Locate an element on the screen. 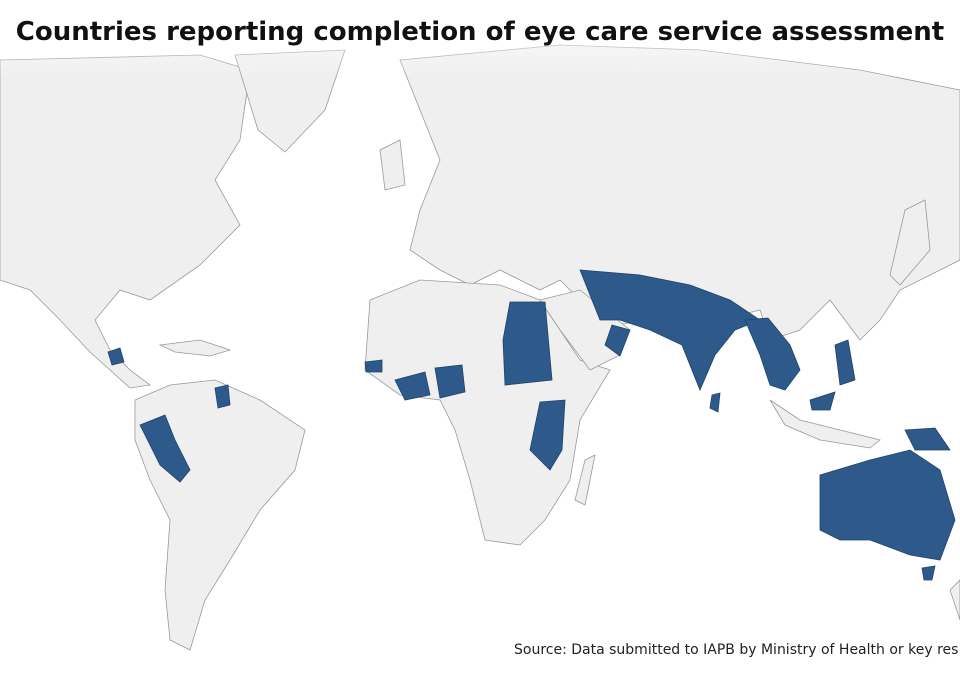 The image size is (960, 675). tasmania is located at coordinates (928, 573).